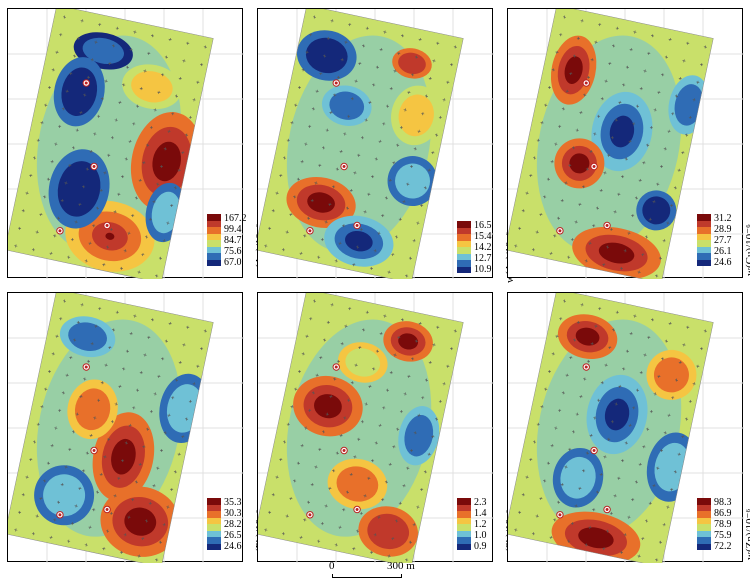  I want to click on legend-tick-label: 1.2, so click(480, 524).